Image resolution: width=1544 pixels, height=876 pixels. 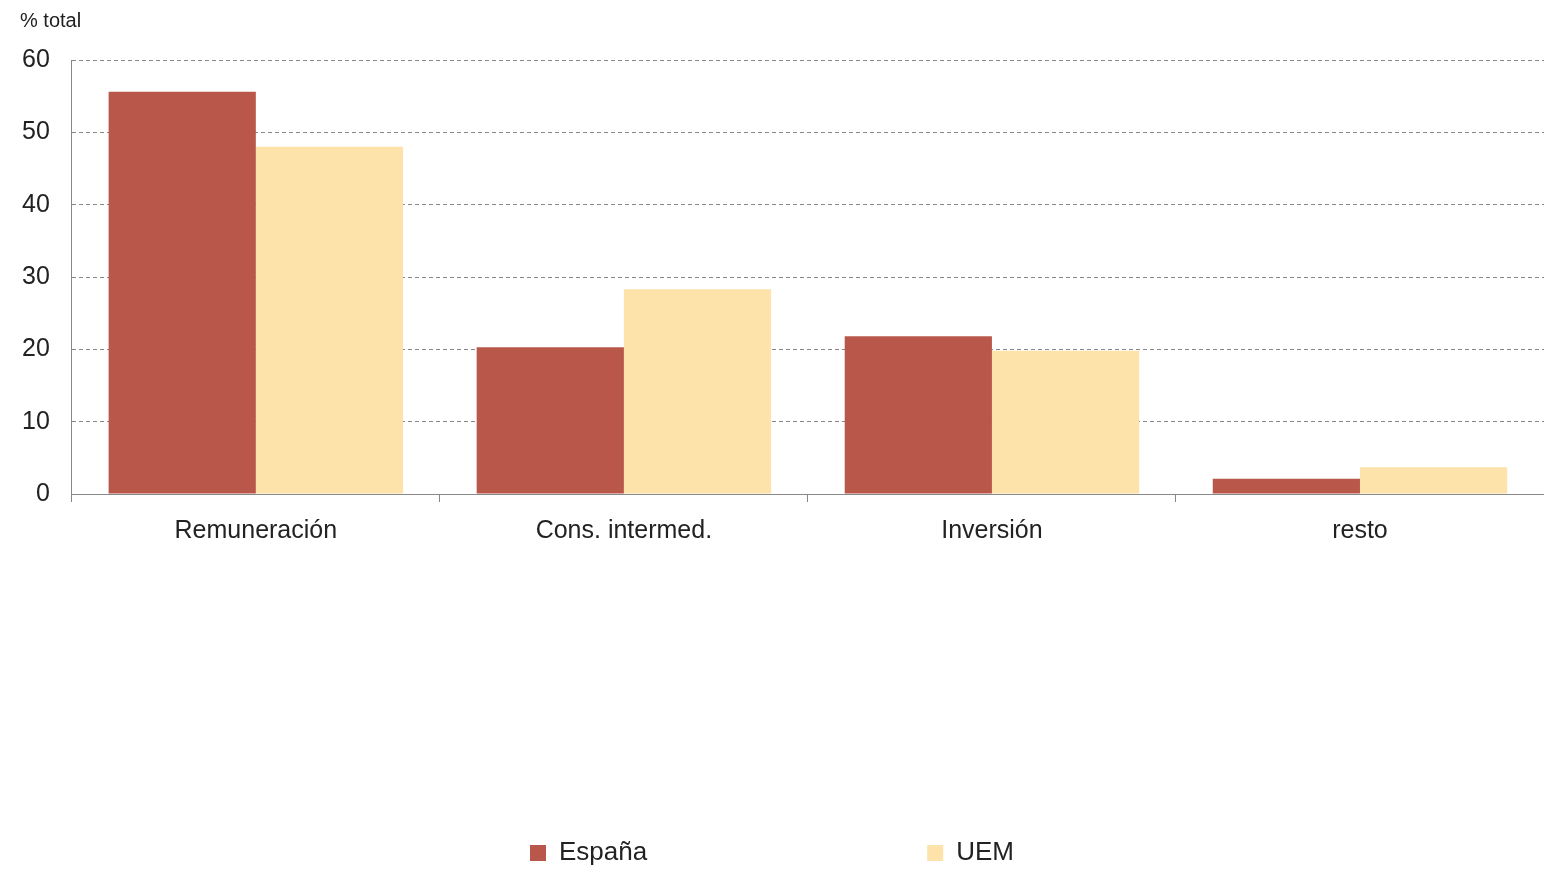 What do you see at coordinates (36, 130) in the screenshot?
I see `y-tick-label: 50` at bounding box center [36, 130].